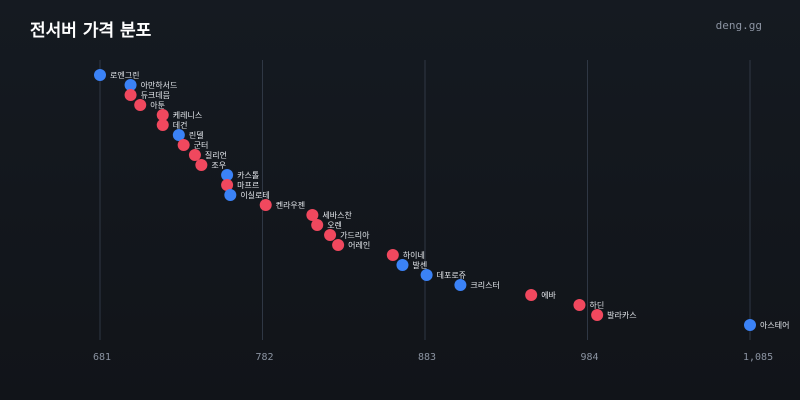 This screenshot has height=400, width=800. I want to click on point-label: 듀크데믐, so click(155, 95).